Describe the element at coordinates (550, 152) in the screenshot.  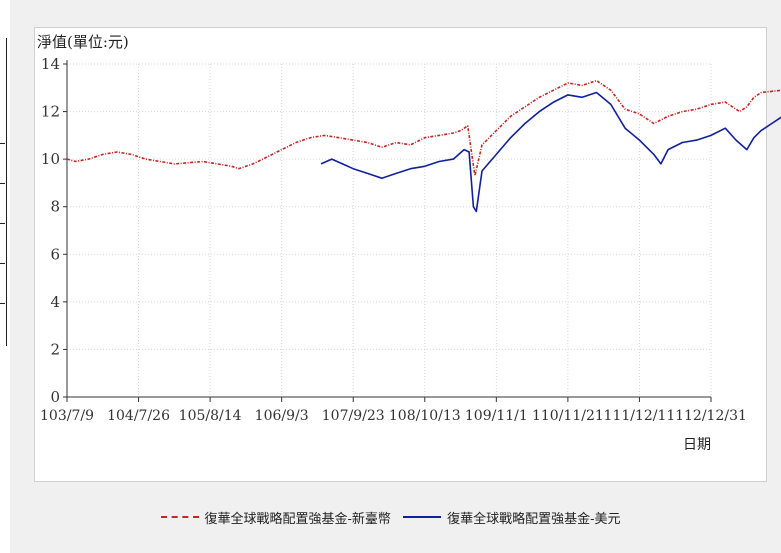
I see `series-line-usd` at that location.